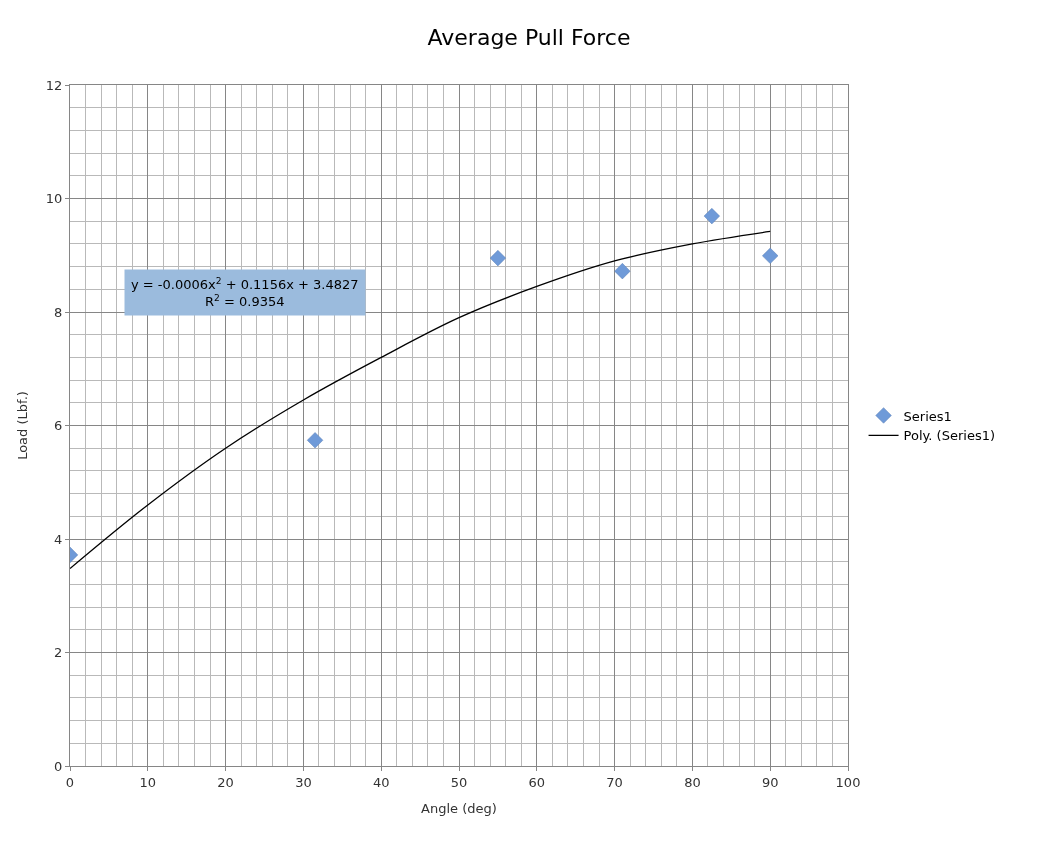 The width and height of the screenshot is (1058, 846). Describe the element at coordinates (537, 782) in the screenshot. I see `x-tick-label: 60` at that location.